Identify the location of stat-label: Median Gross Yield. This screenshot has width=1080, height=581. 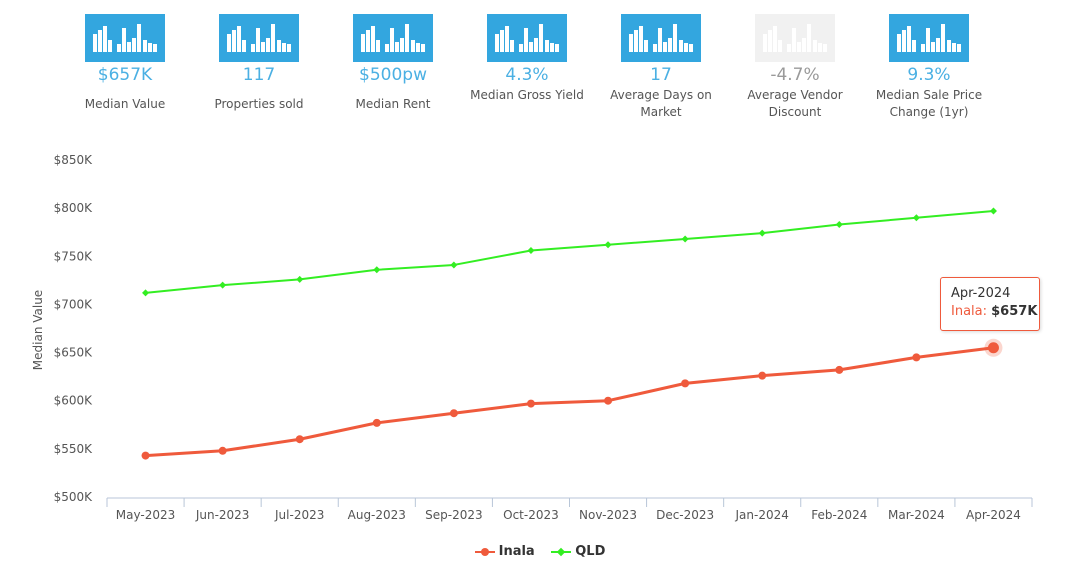
(527, 95).